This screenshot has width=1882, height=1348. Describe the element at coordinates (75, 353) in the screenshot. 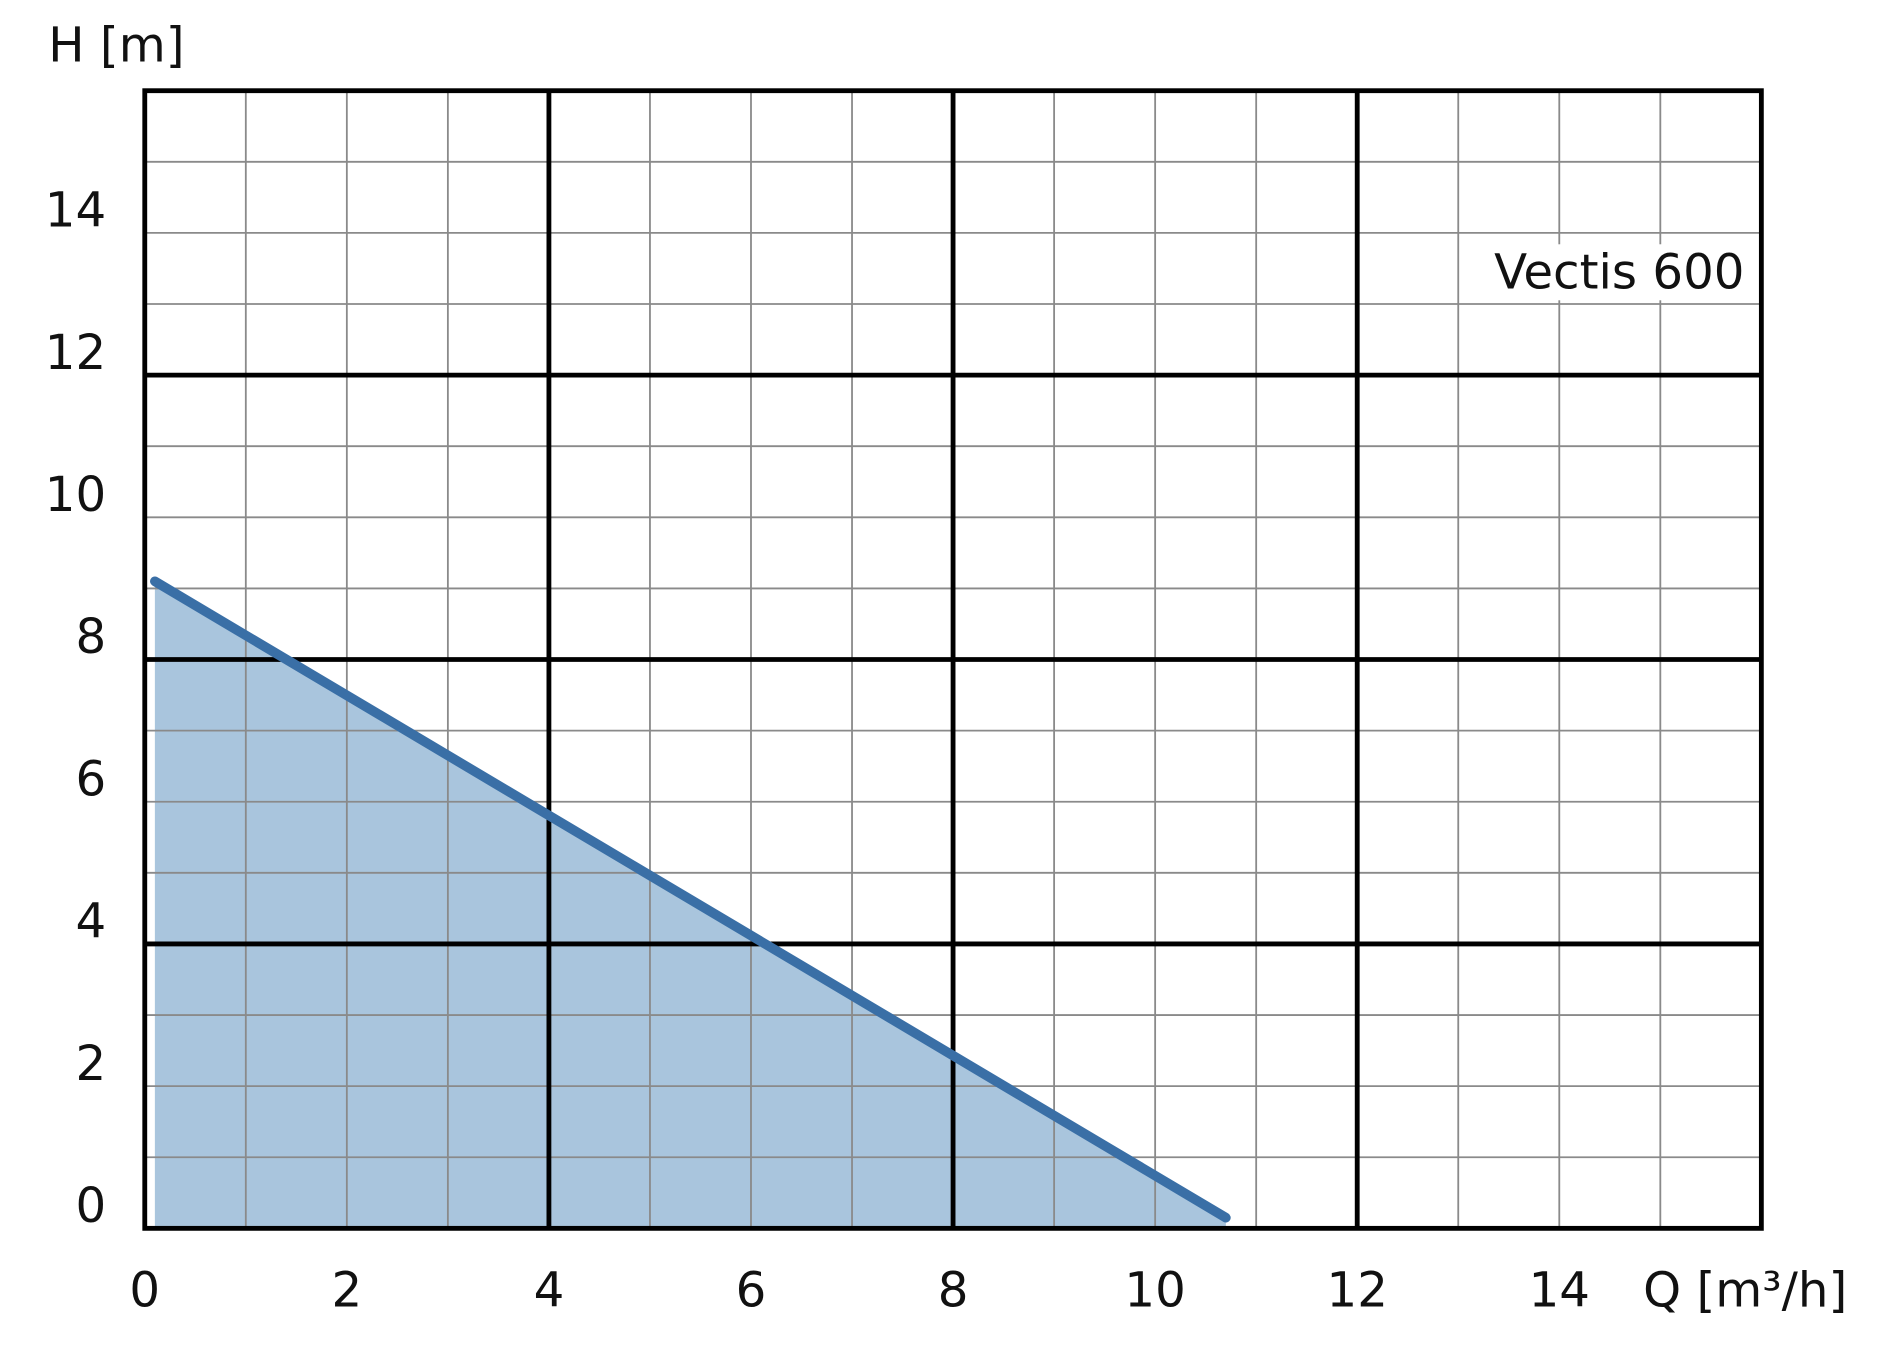

I see `y-tick-label: 12` at that location.